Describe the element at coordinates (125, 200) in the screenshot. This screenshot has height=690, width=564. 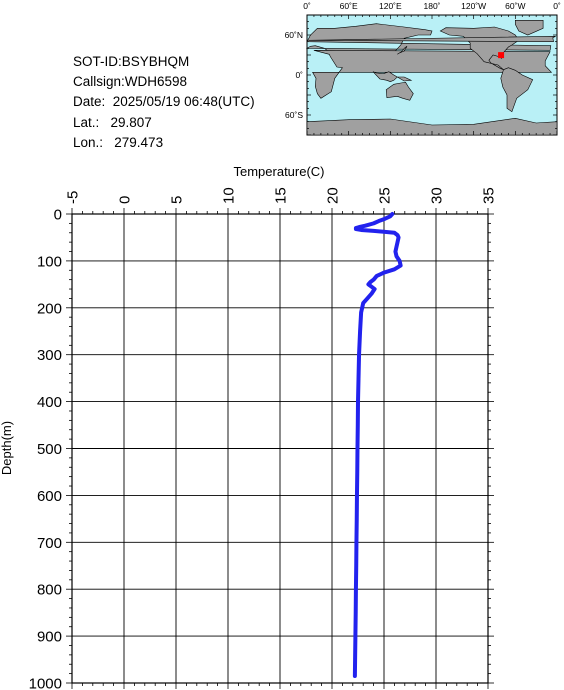
I see `x-tick-label: 0` at that location.